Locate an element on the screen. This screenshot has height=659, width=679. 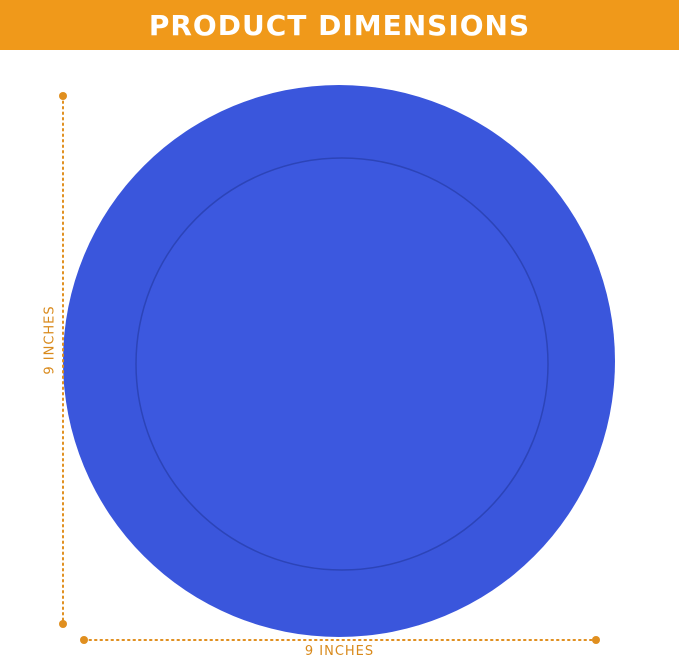
width-label: 9 INCHES is located at coordinates (339, 651).